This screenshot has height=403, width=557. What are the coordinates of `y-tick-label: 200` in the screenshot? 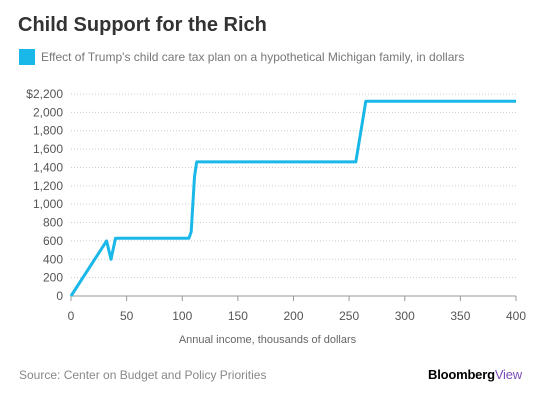 It's located at (53, 278).